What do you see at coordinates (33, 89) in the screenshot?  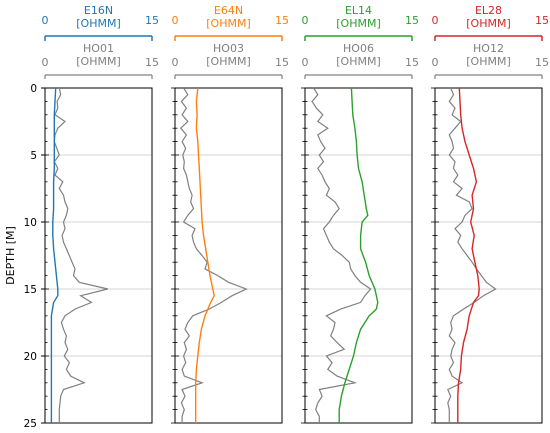 I see `y-tick-label: 0` at bounding box center [33, 89].